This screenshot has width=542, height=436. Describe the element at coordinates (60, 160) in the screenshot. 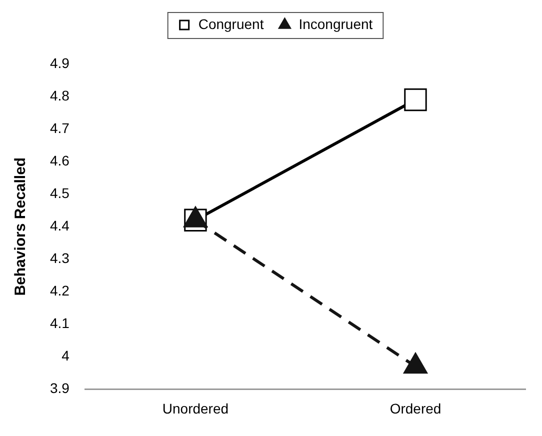

I see `y-tick-label: 4.6` at that location.